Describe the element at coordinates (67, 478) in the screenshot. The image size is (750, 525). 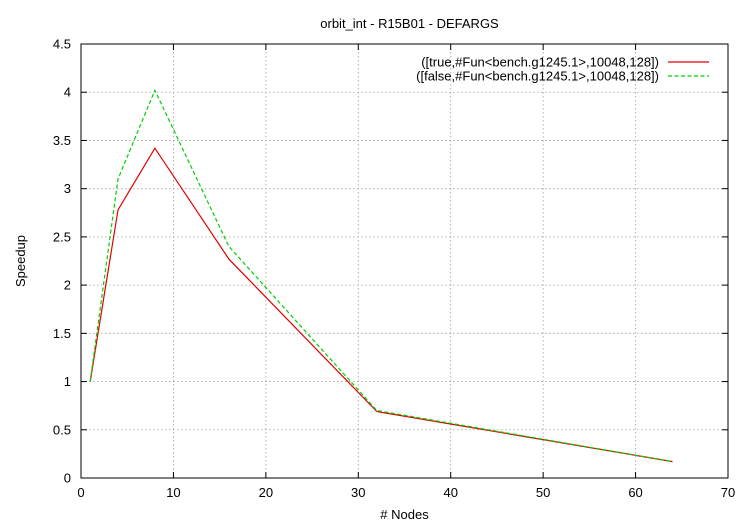
I see `y-tick-label: 0` at that location.